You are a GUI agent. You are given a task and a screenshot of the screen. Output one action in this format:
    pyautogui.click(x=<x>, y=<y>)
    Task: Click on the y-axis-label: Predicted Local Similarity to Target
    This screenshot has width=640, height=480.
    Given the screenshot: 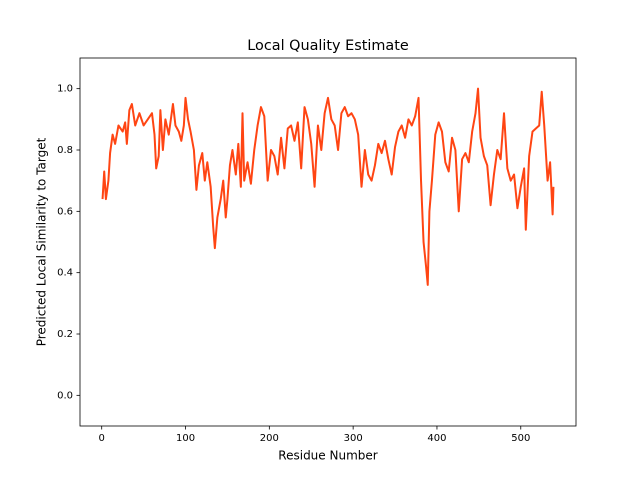 What is the action you would take?
    pyautogui.click(x=42, y=241)
    